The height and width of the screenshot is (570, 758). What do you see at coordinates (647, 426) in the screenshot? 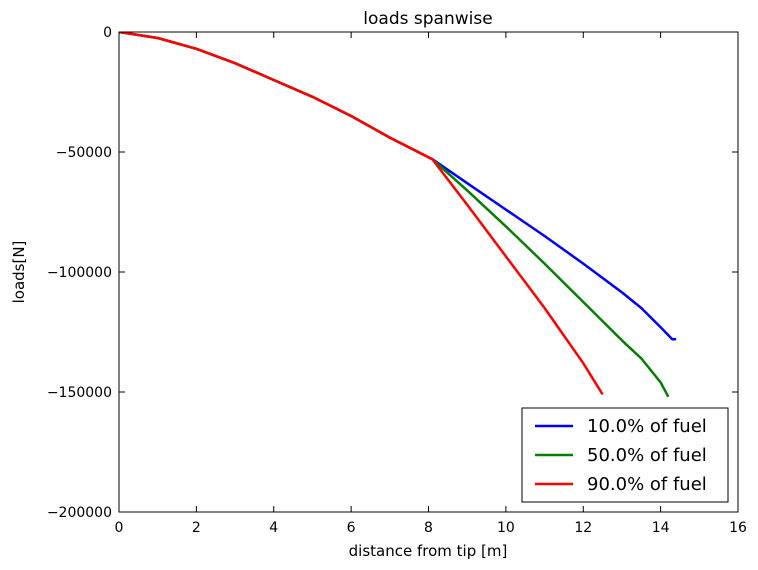
I see `legend-label-10: 10.0% of fuel` at bounding box center [647, 426].